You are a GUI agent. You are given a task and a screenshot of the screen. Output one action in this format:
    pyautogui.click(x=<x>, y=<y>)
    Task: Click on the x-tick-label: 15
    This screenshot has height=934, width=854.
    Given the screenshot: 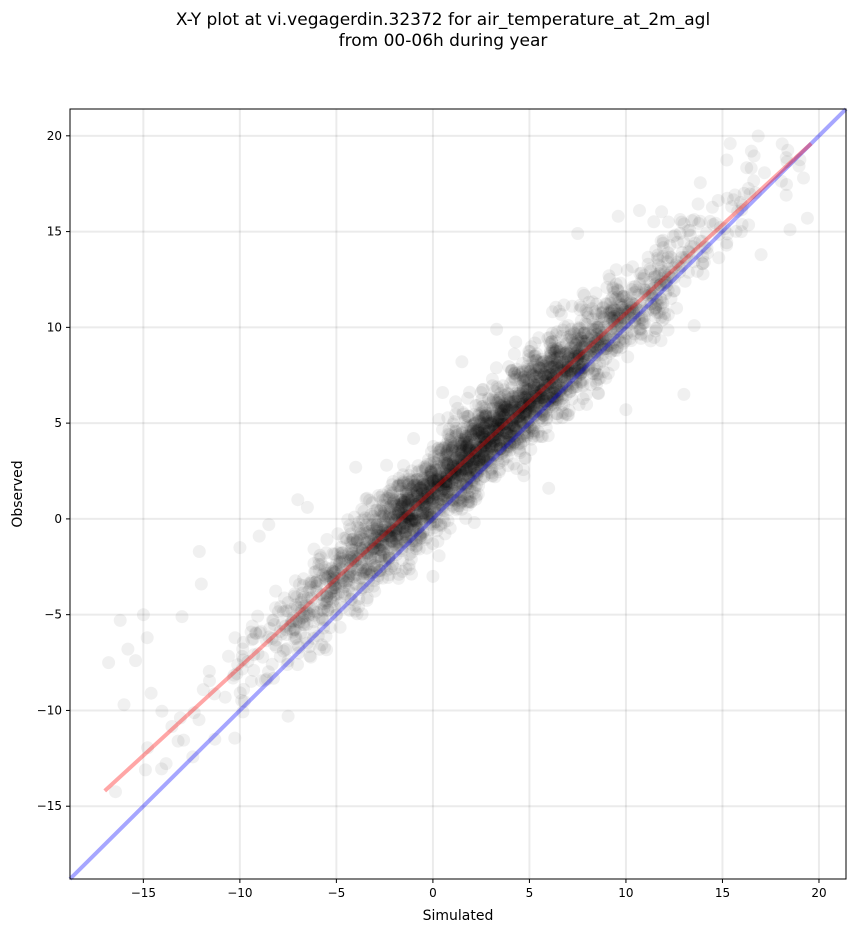 What is the action you would take?
    pyautogui.click(x=722, y=893)
    